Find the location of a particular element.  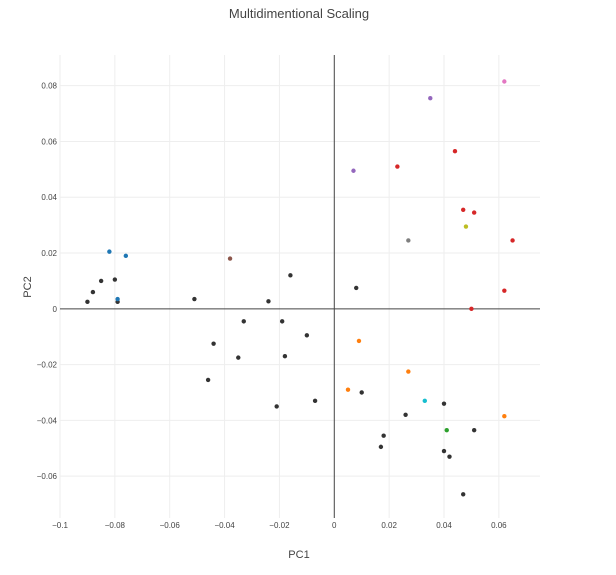

x-tick-label: −0.04 is located at coordinates (224, 525).